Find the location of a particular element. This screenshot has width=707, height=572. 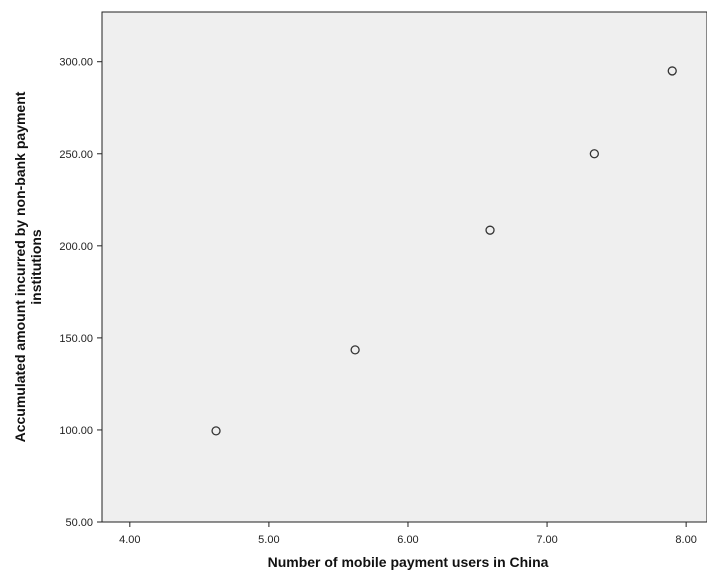

y-tick-label: 200.00 is located at coordinates (76, 247).